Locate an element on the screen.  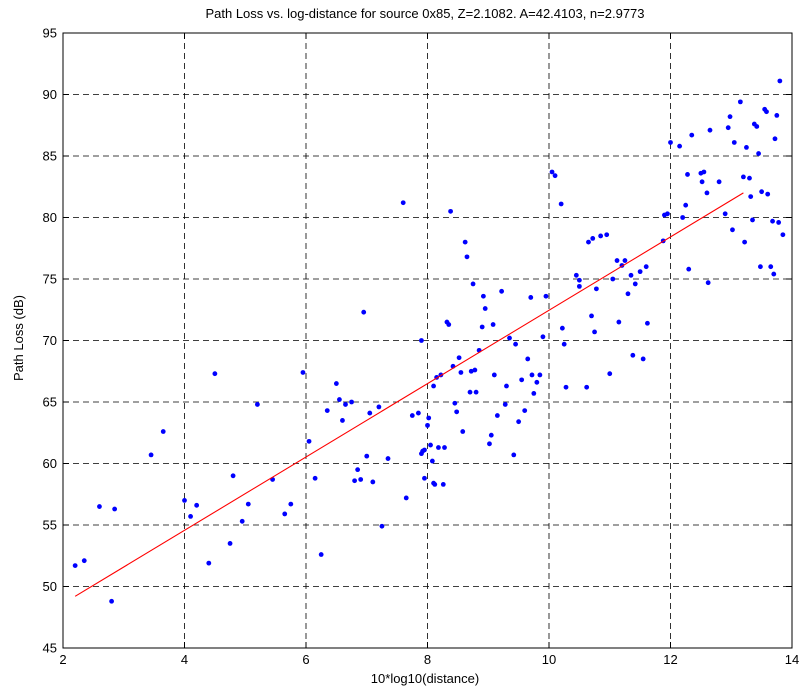
y-tick-label: 95 is located at coordinates (50, 33).